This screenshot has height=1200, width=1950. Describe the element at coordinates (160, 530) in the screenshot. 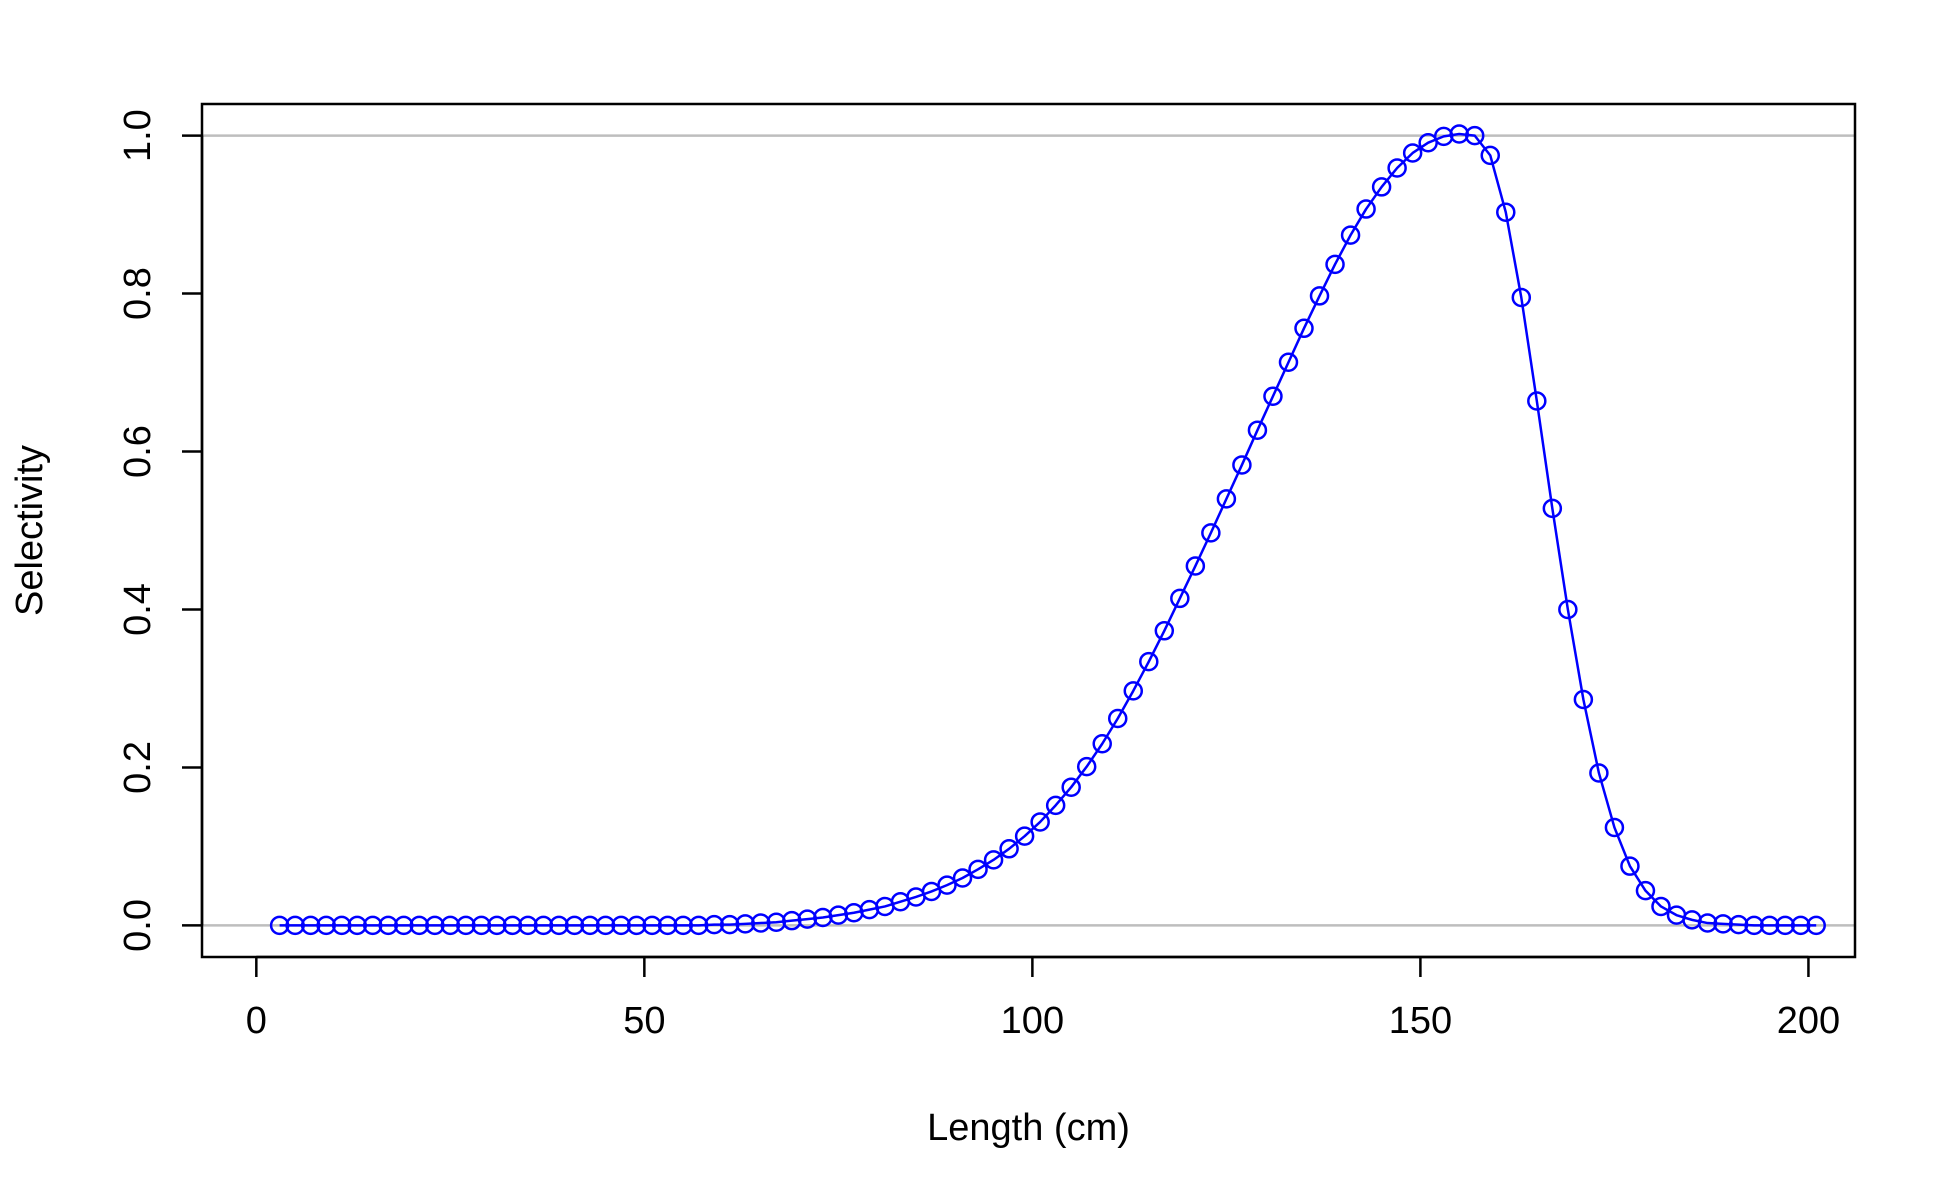

I see `y-axis: 0.0 0.2 0.4 0.6 0.8 1.0` at that location.